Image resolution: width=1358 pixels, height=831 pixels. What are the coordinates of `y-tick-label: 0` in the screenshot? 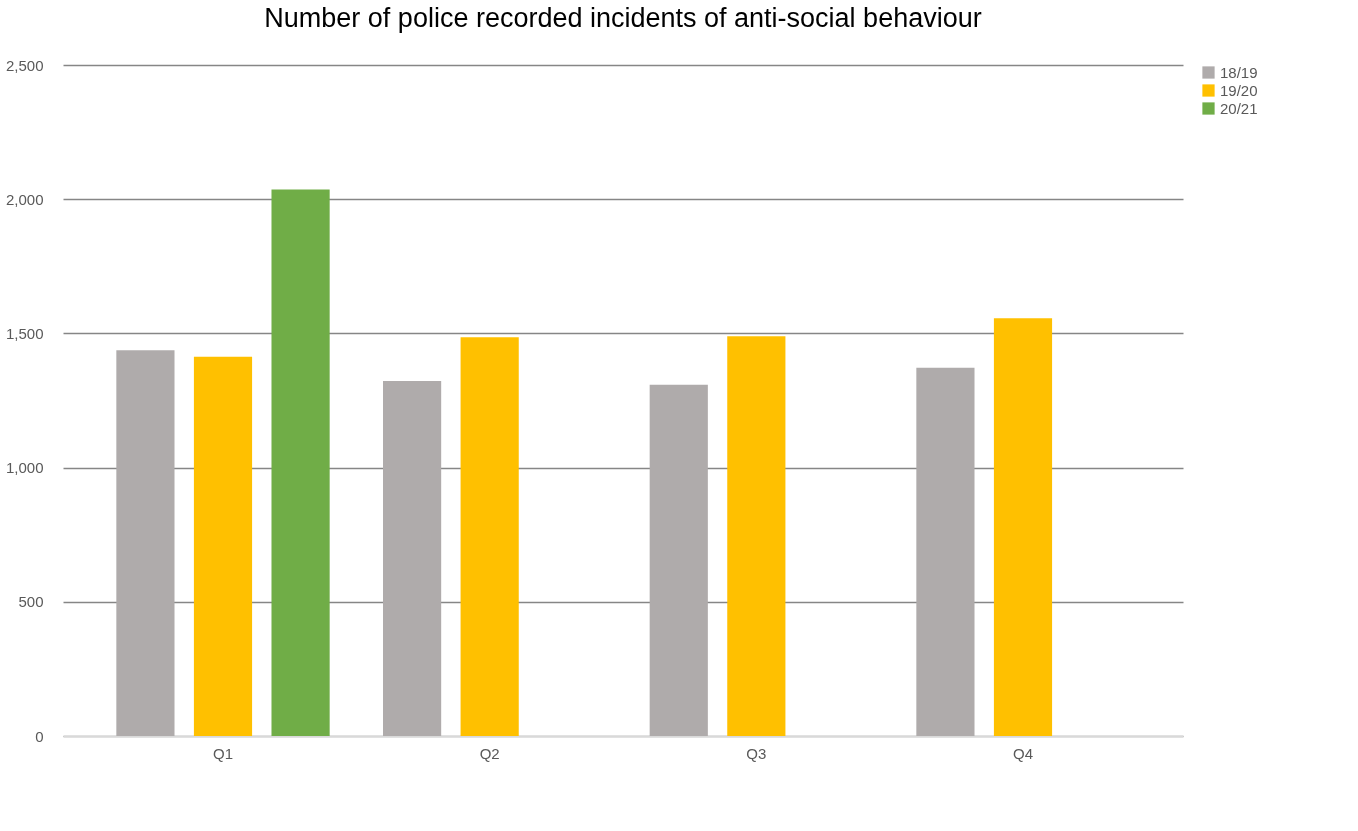 It's located at (39, 736).